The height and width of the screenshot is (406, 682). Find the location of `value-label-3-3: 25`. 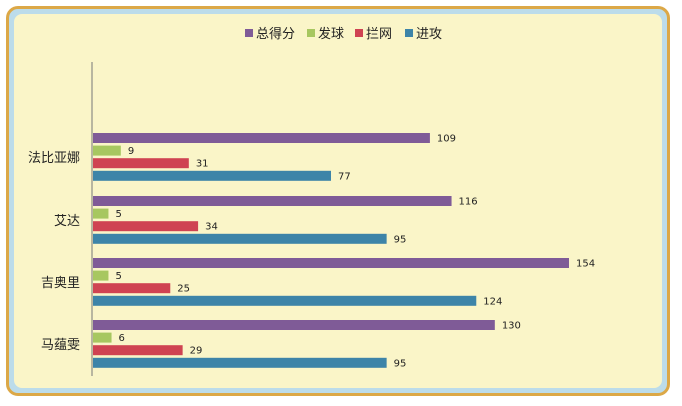

value-label-3-3: 25 is located at coordinates (183, 289).